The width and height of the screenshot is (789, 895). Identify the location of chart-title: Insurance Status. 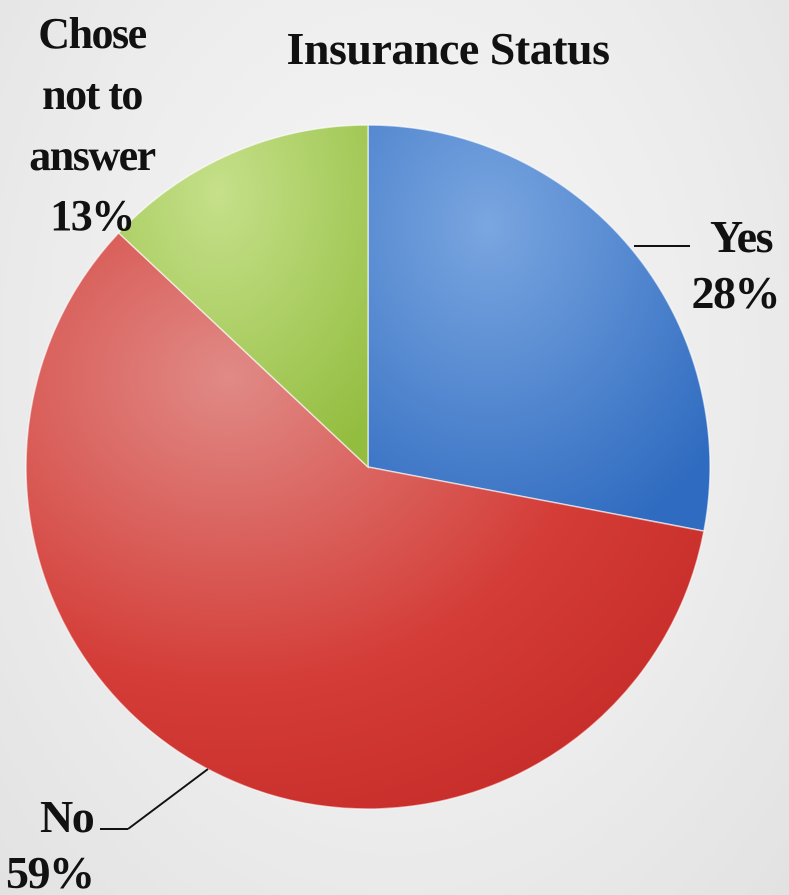
(447, 48).